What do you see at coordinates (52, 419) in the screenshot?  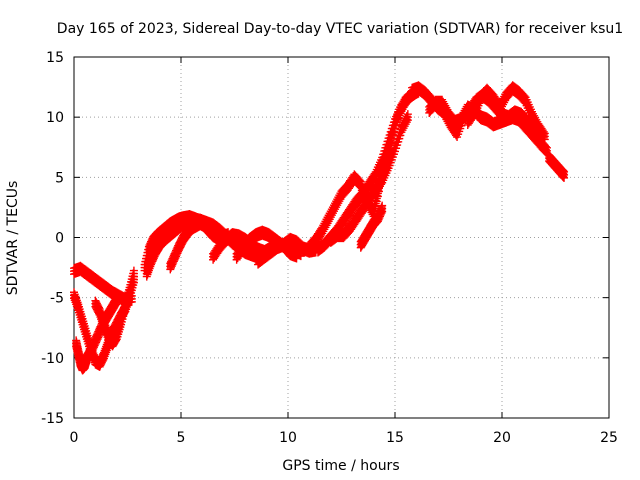 I see `y-tick-label: -15` at bounding box center [52, 419].